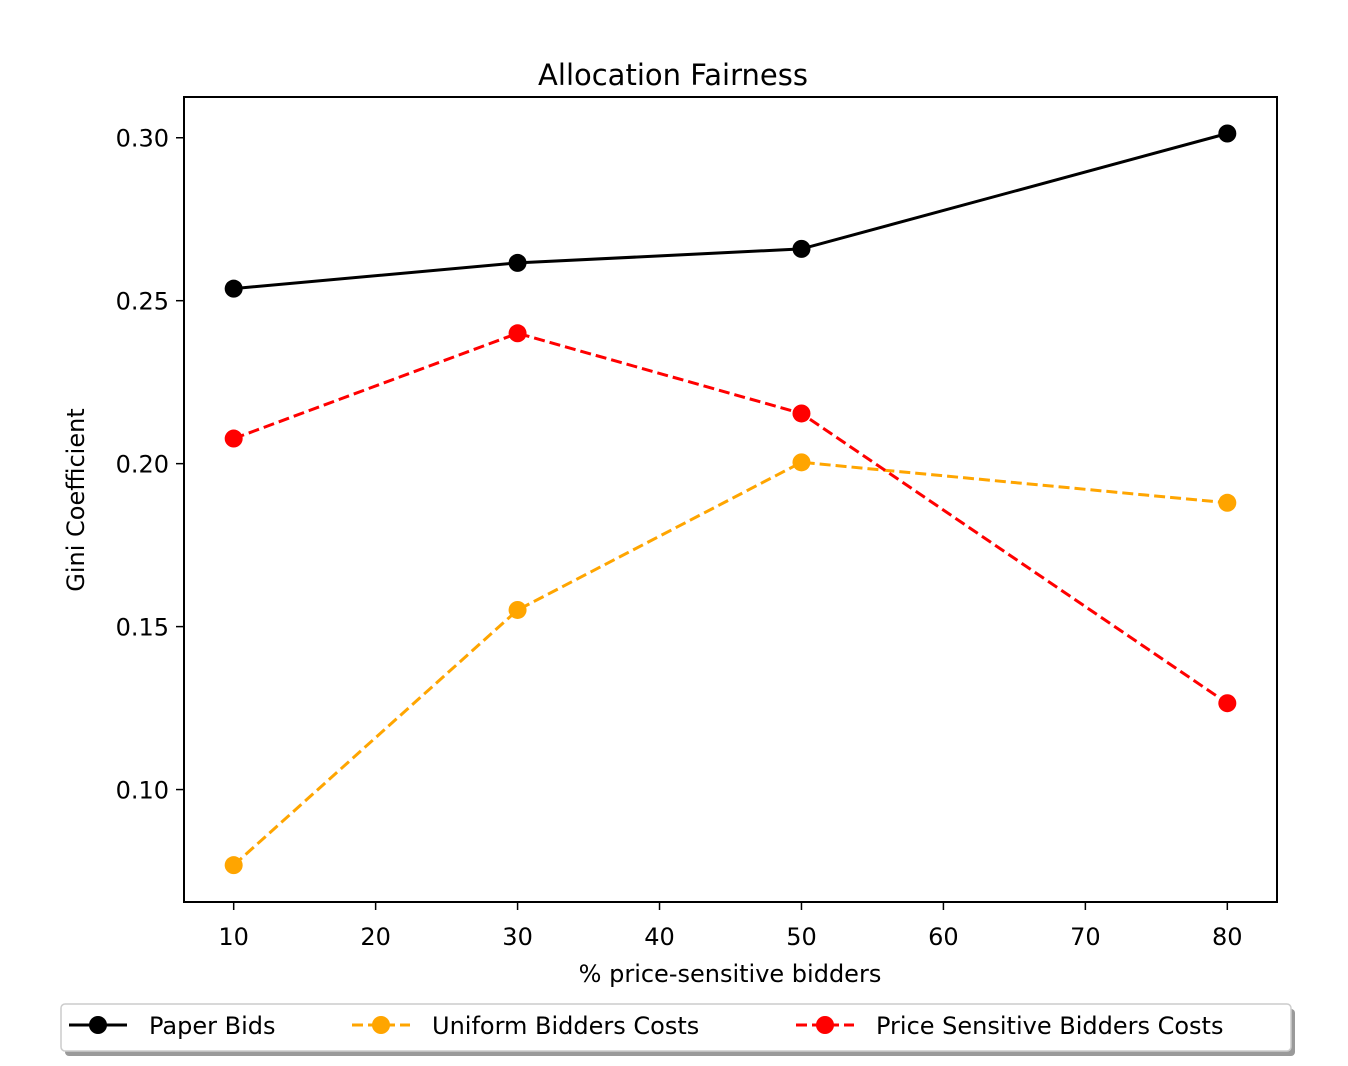 This screenshot has height=1066, width=1348. I want to click on y-tick-label: 0.30, so click(142, 139).